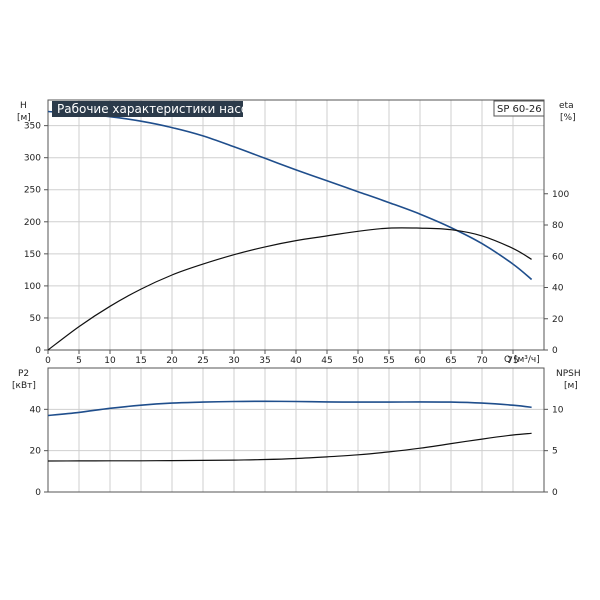 This screenshot has height=600, width=600. Describe the element at coordinates (23, 374) in the screenshot. I see `p2-axis-name: P2` at that location.